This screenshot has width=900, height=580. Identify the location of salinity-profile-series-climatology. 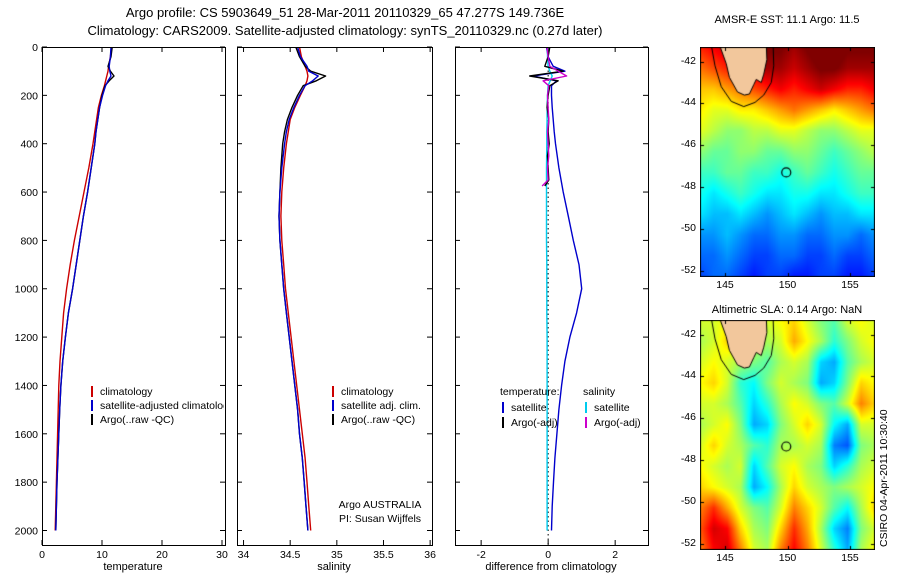
(296, 289).